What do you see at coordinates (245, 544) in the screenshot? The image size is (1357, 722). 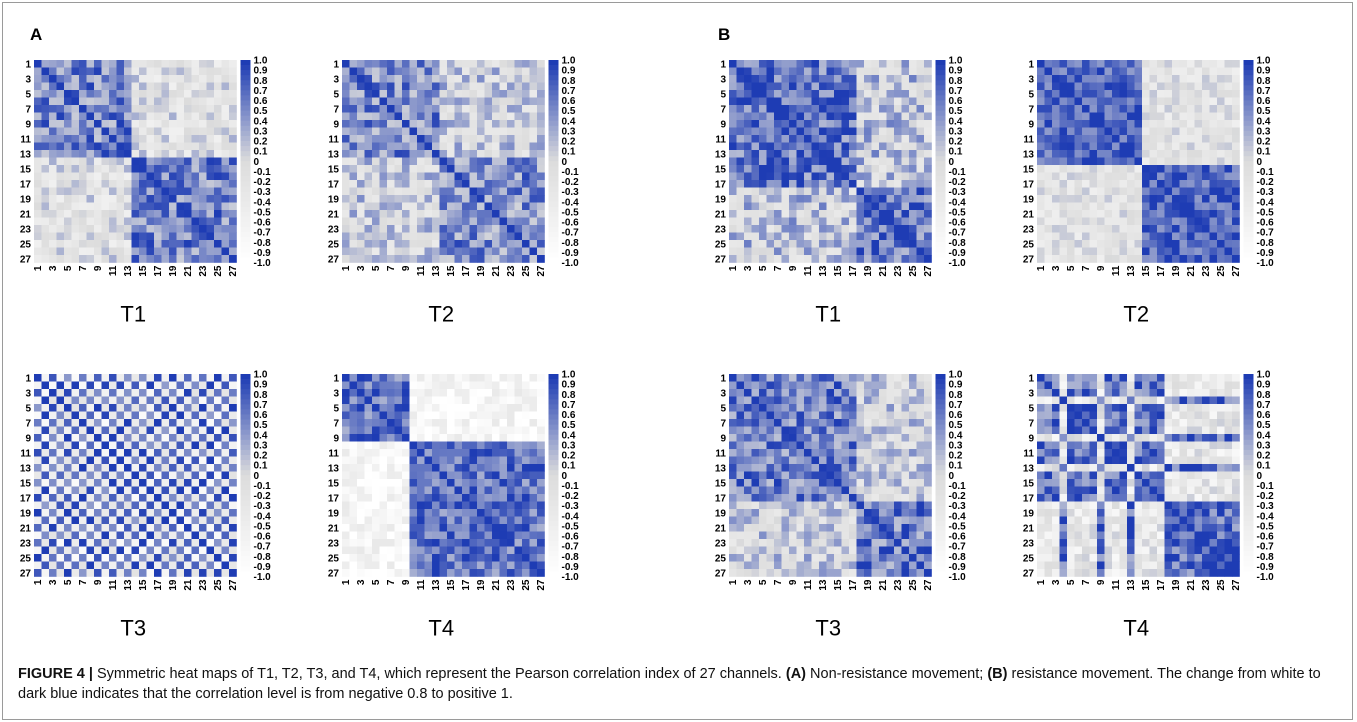 I see `panel-a-t3-colorbar-segment` at bounding box center [245, 544].